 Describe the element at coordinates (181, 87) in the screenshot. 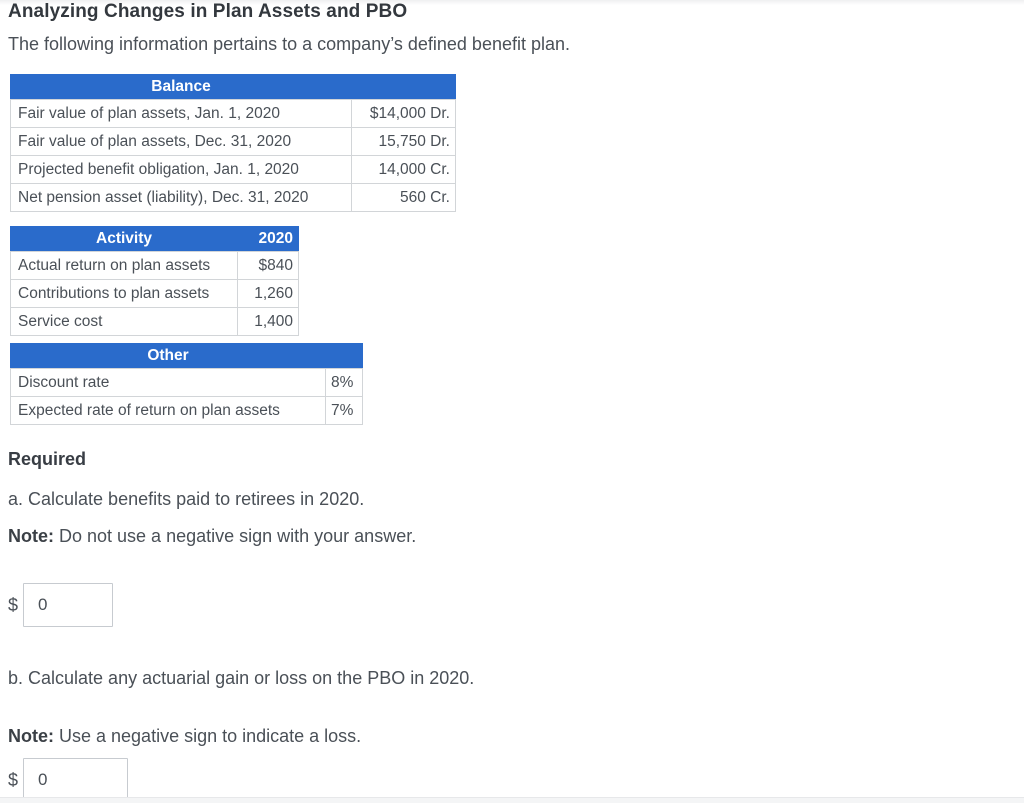

I see `balance-header-cell: Balance` at that location.